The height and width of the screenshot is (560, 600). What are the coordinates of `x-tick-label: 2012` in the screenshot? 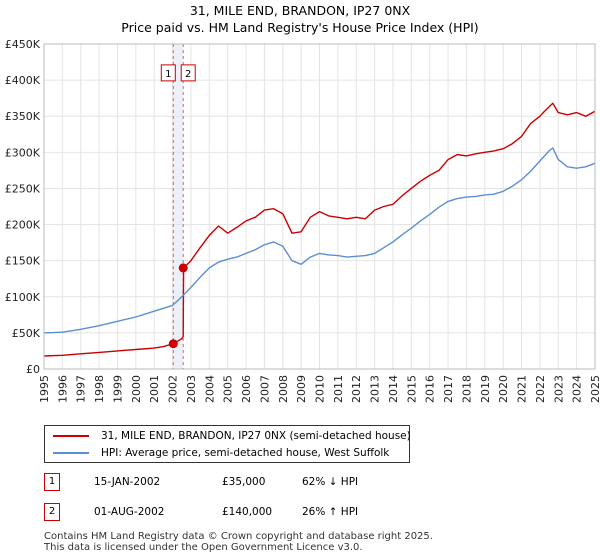 It's located at (356, 389).